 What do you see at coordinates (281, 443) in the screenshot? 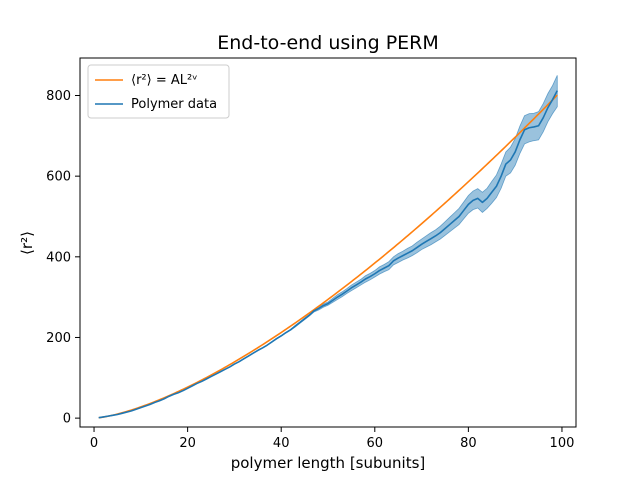
I see `x-tick-label: 40` at bounding box center [281, 443].